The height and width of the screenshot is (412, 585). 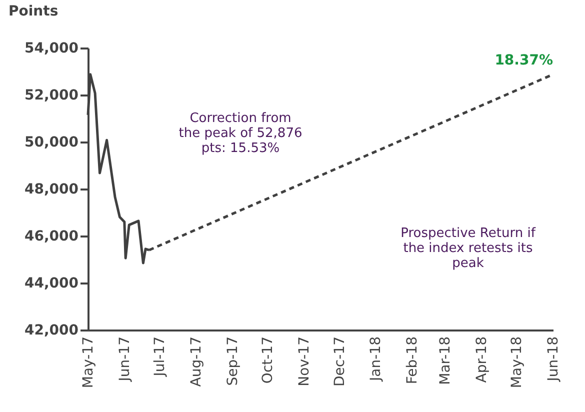 What do you see at coordinates (51, 48) in the screenshot?
I see `y-tick-label: 54,000` at bounding box center [51, 48].